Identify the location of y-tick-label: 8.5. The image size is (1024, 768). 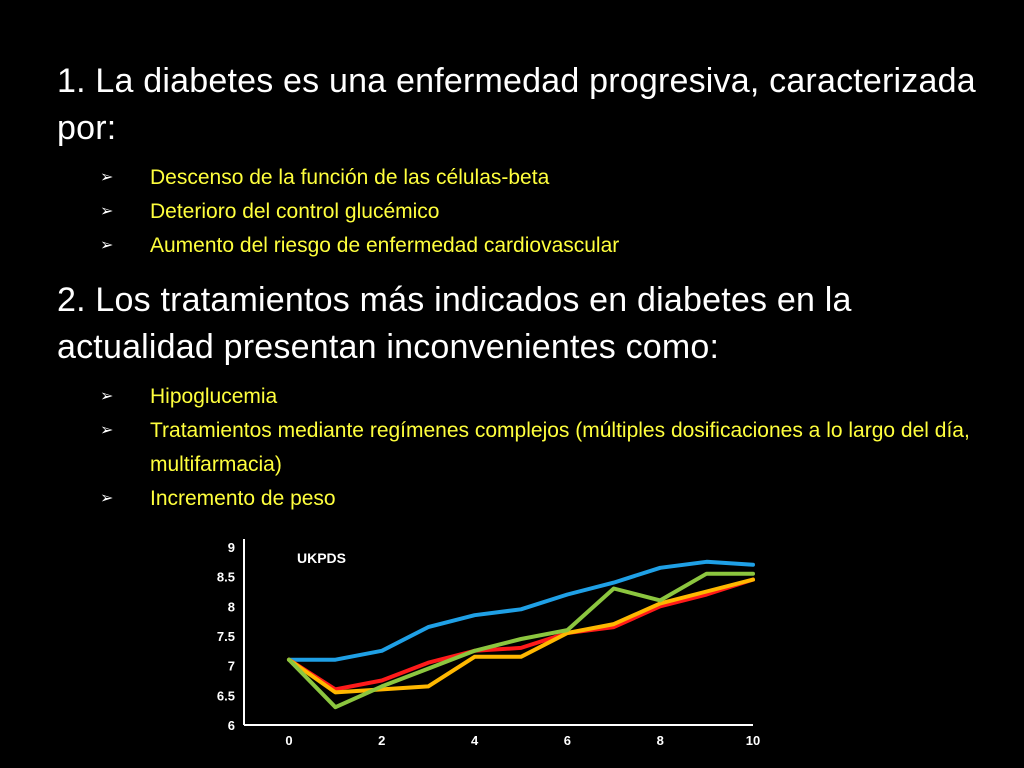
(226, 577).